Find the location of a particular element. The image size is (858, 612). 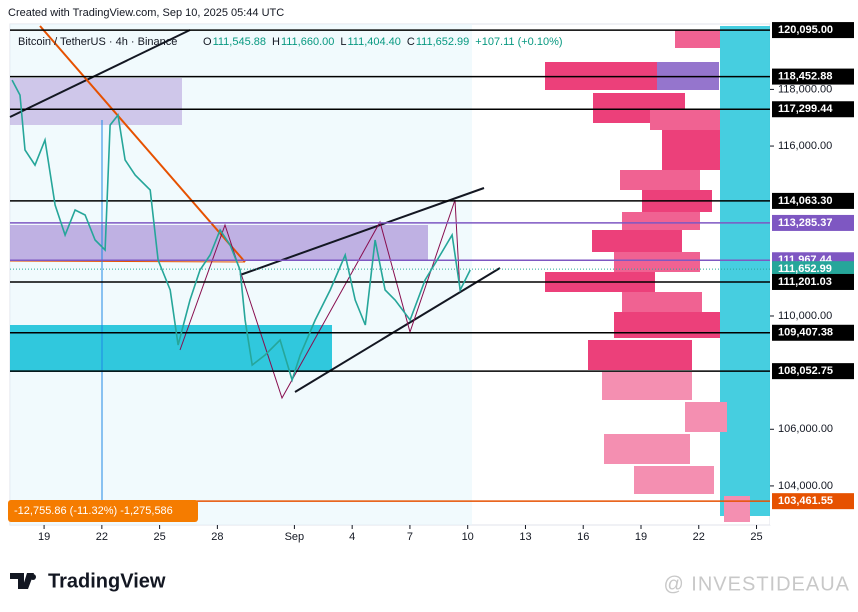

ohlc-value: 111,660.00 is located at coordinates (307, 42).